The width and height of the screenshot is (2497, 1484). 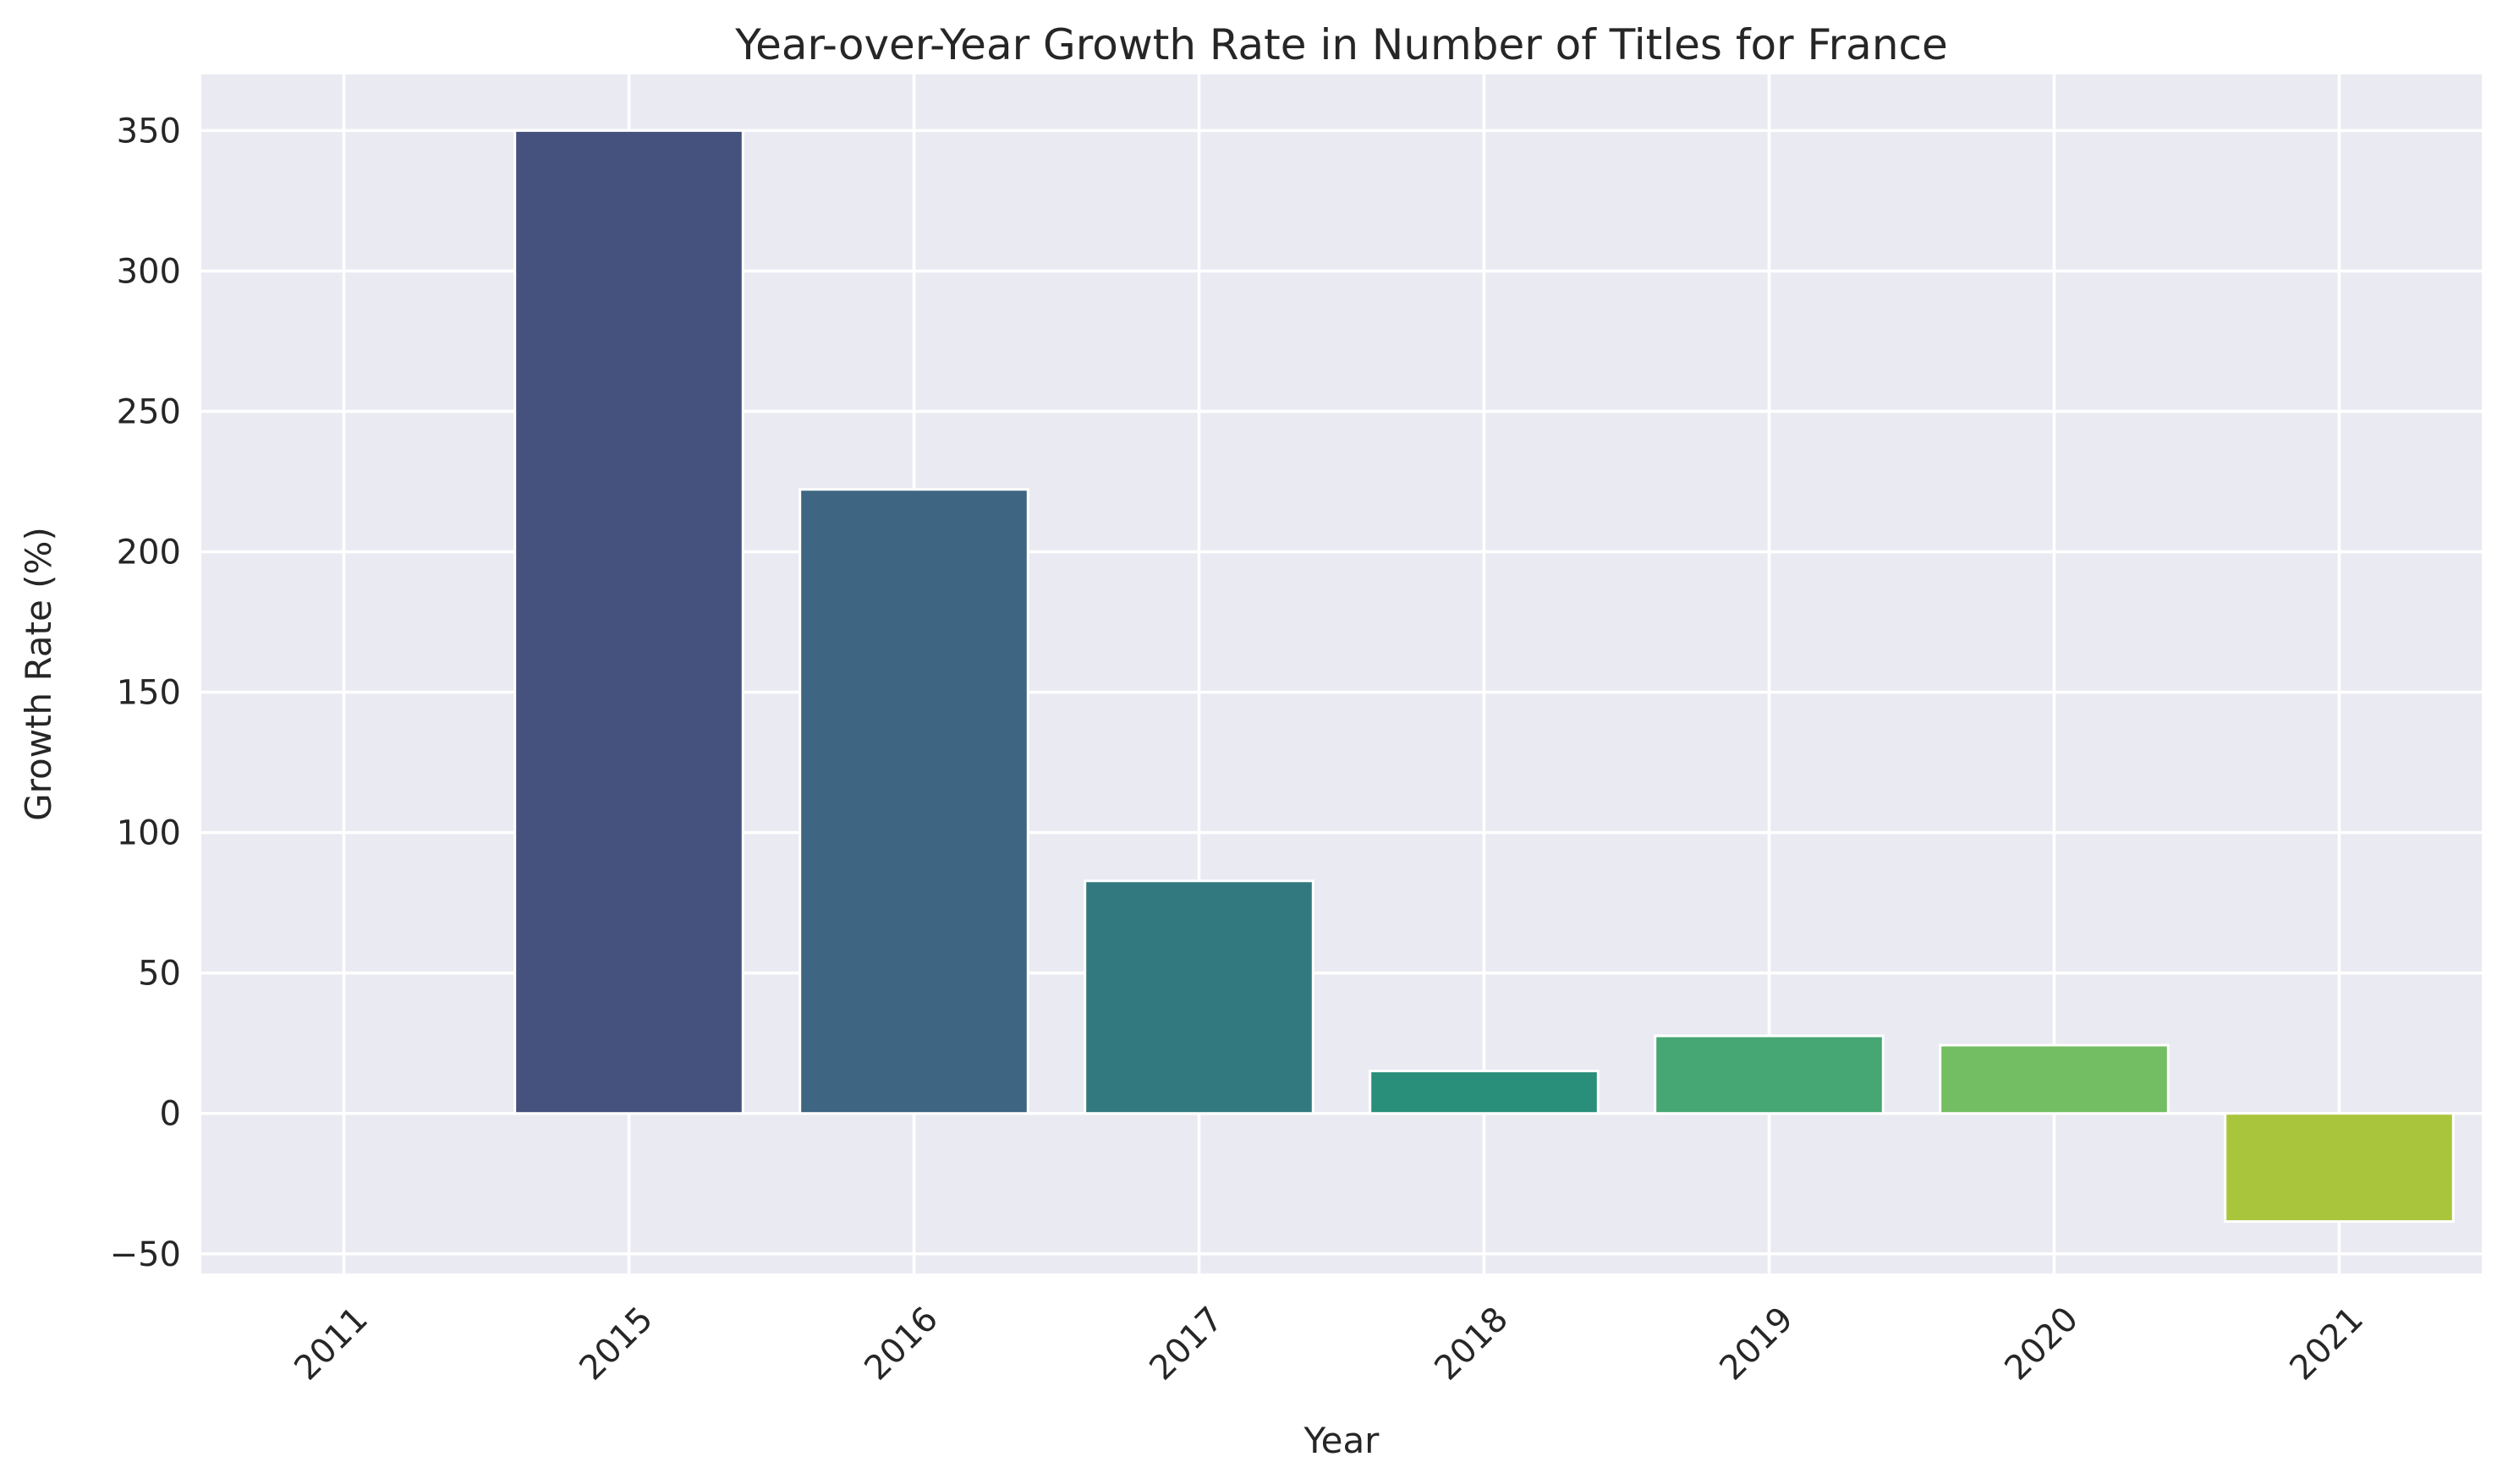 What do you see at coordinates (149, 693) in the screenshot?
I see `y-tick-label: 150` at bounding box center [149, 693].